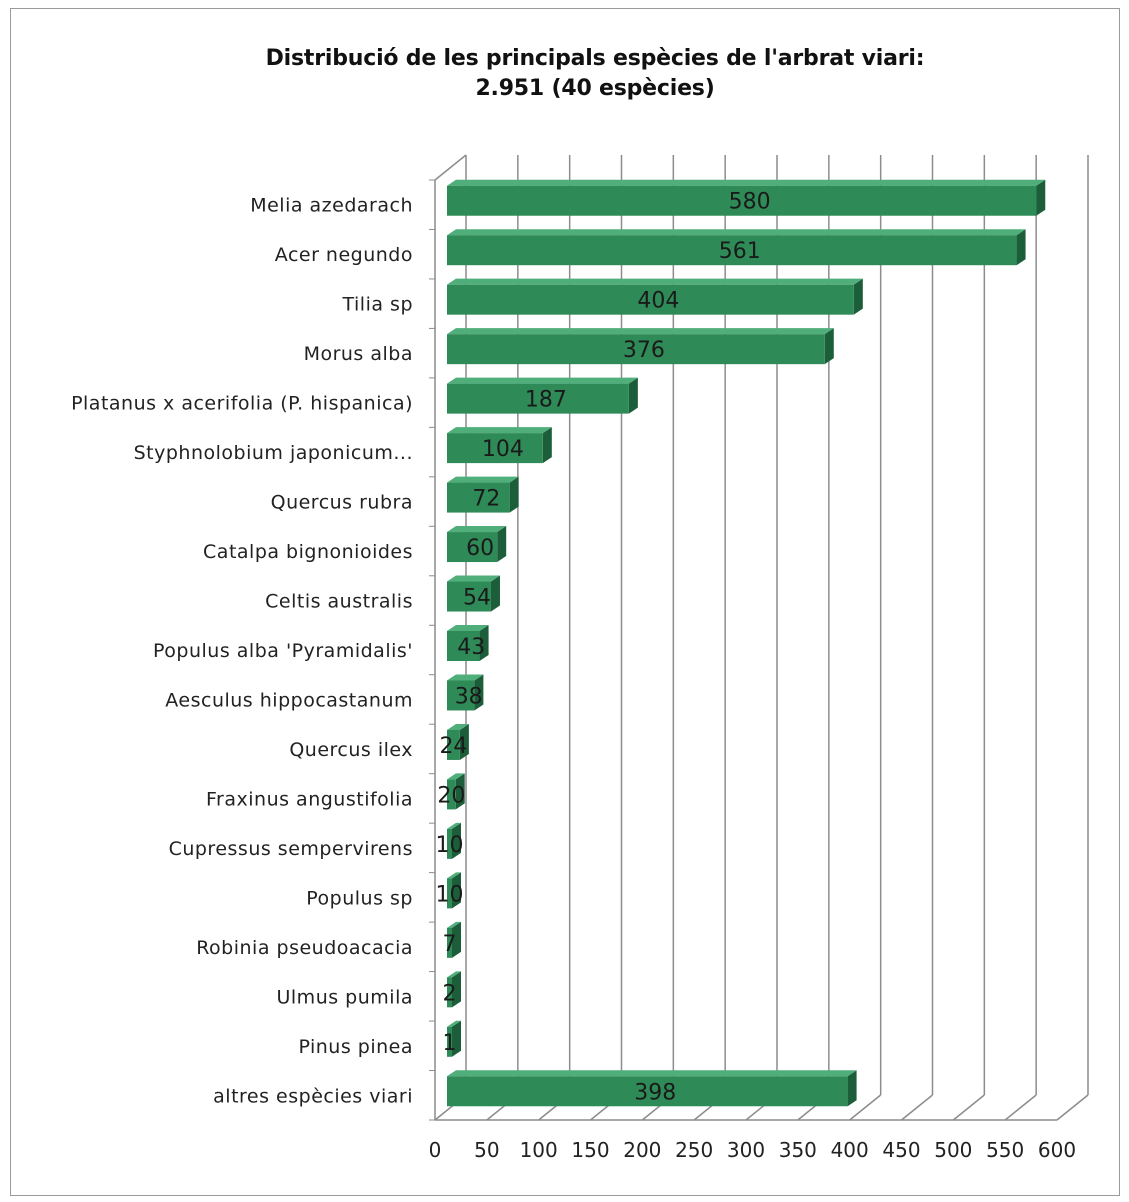 This screenshot has width=1129, height=1202. Describe the element at coordinates (291, 849) in the screenshot. I see `category-label: Cupressus sempervirens` at that location.